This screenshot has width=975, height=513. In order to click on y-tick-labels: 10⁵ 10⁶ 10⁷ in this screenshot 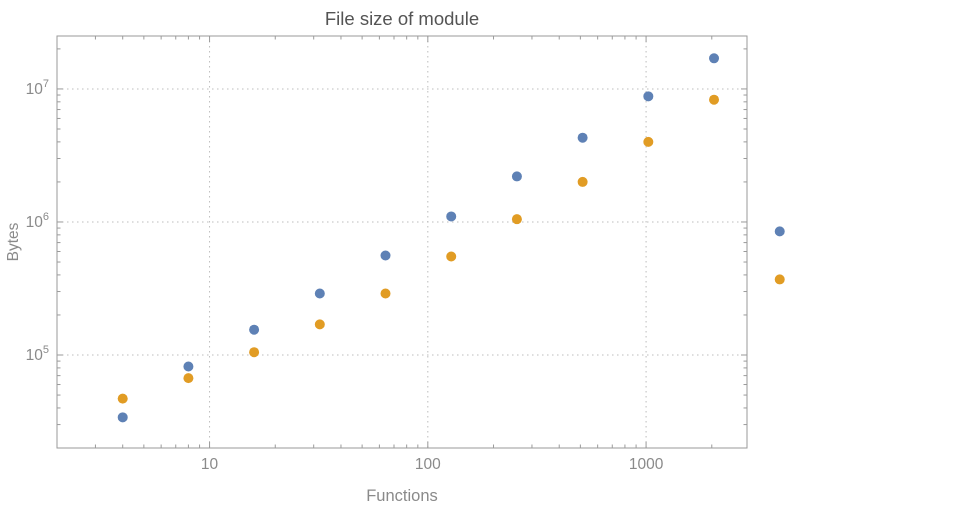, I will do `click(37, 221)`.